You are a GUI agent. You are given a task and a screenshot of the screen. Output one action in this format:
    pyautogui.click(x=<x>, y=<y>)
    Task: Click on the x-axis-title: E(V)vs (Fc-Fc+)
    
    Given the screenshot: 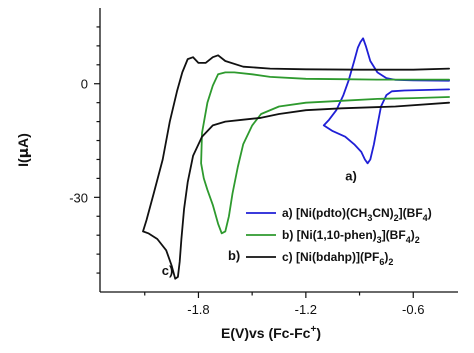 What is the action you would take?
    pyautogui.click(x=271, y=332)
    